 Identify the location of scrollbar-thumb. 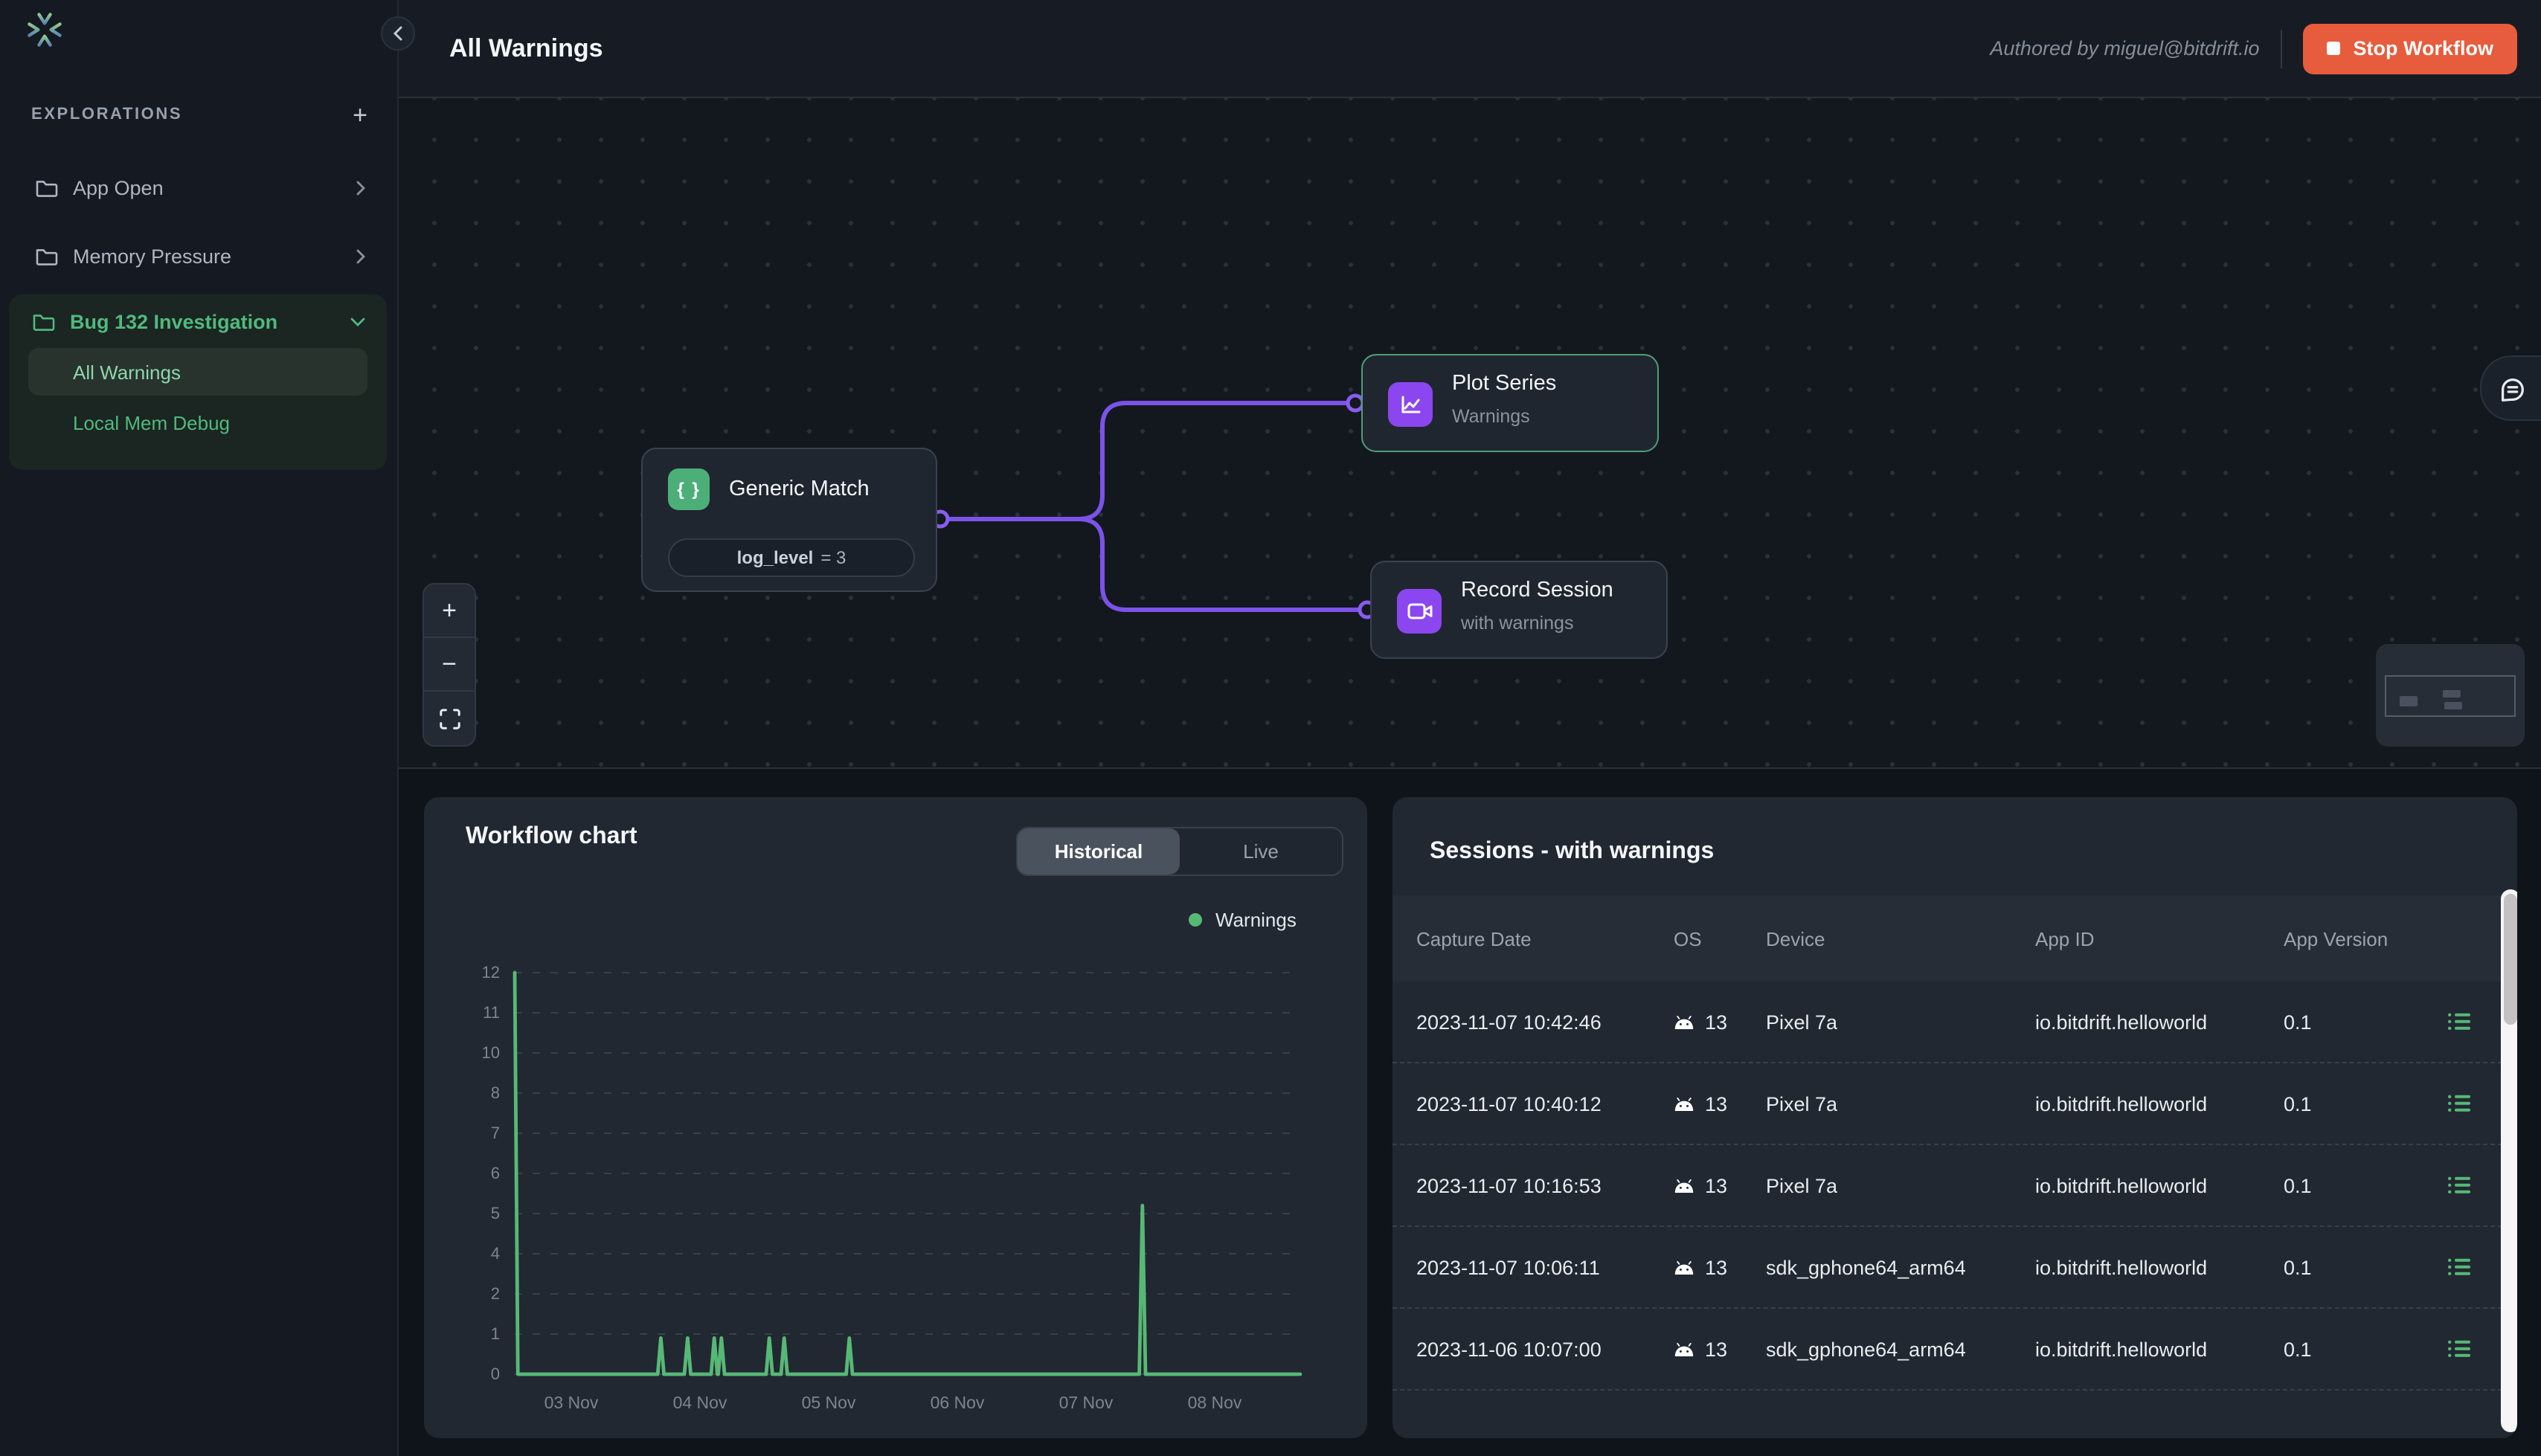
(2510, 960).